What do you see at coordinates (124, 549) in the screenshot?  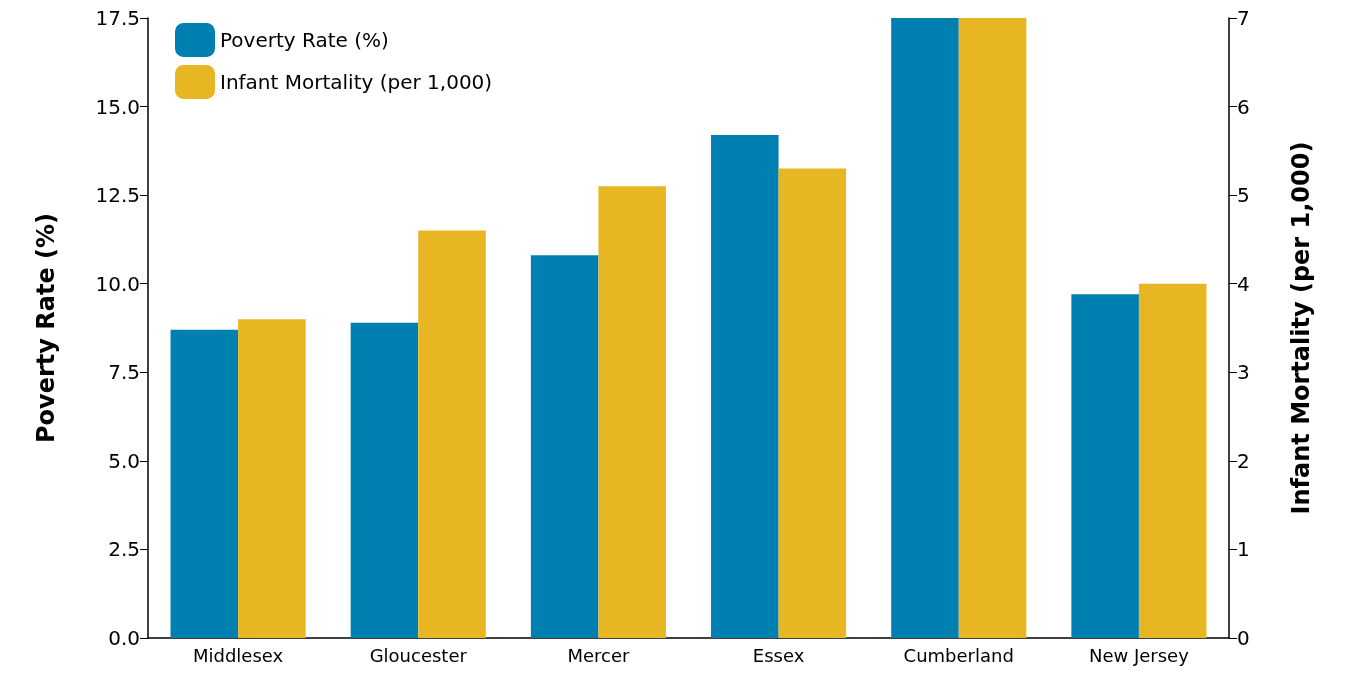 I see `y-tick-label: 2.5` at bounding box center [124, 549].